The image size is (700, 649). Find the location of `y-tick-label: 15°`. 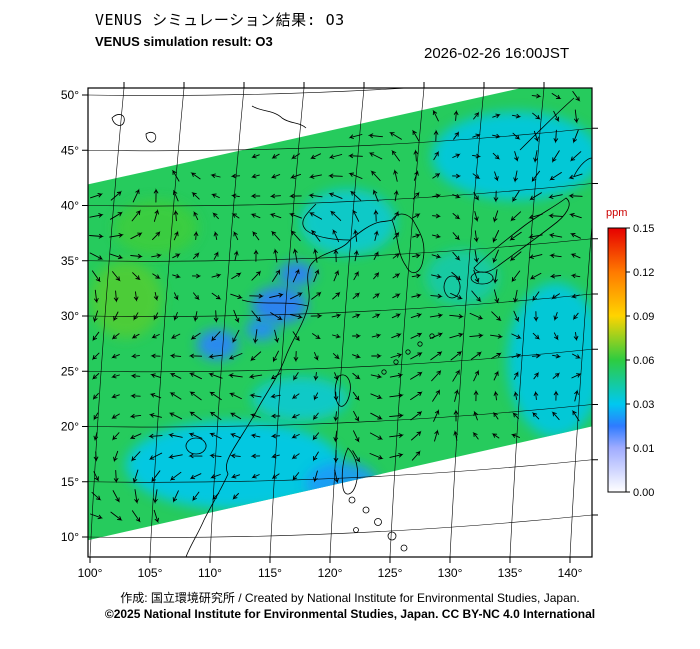

y-tick-label: 15° is located at coordinates (70, 482).